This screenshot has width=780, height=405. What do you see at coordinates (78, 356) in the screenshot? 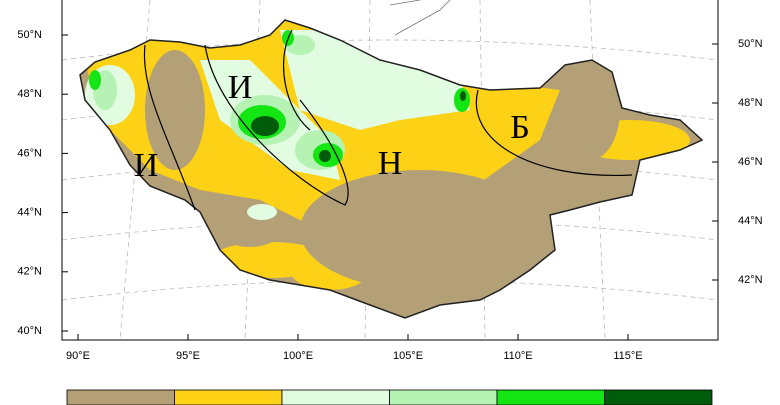
I see `lon-label: 90°E` at bounding box center [78, 356].